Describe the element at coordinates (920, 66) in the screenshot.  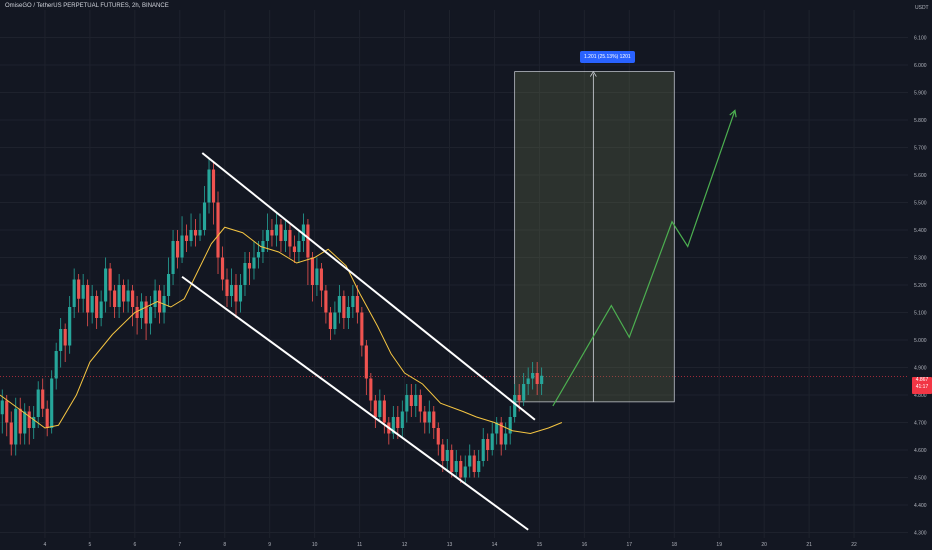
I see `y-tick-label: 6.000` at that location.